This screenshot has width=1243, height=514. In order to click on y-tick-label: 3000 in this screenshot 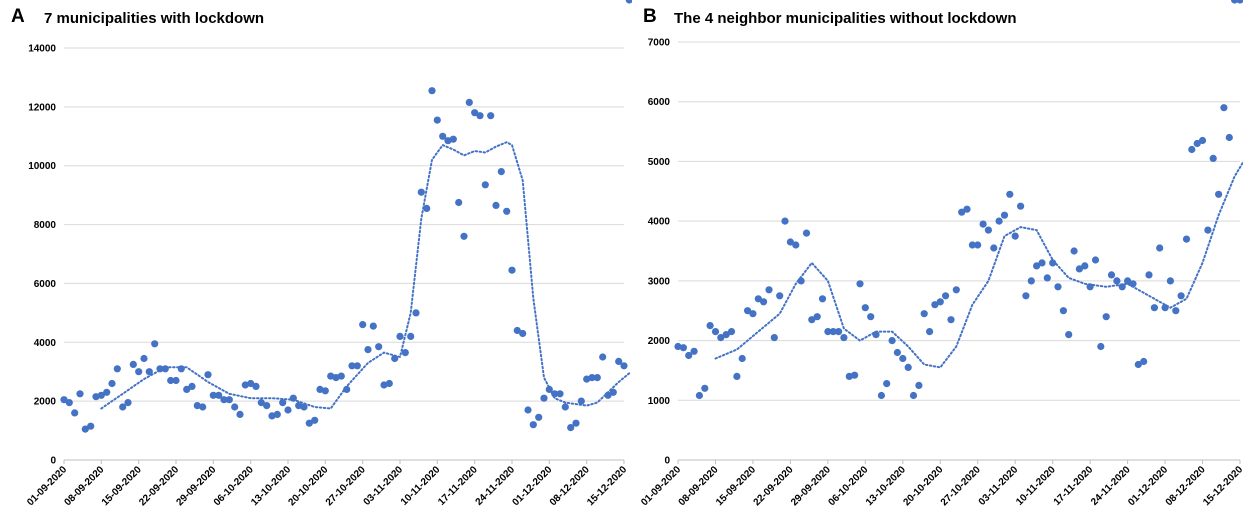, I will do `click(659, 281)`.